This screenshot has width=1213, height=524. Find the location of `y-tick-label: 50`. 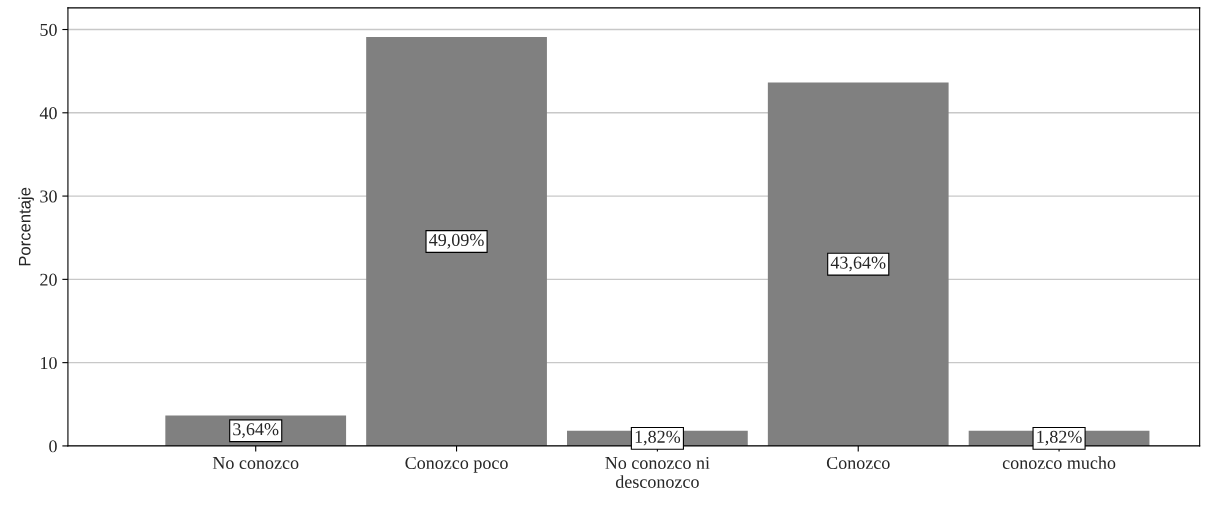

y-tick-label: 50 is located at coordinates (48, 29).